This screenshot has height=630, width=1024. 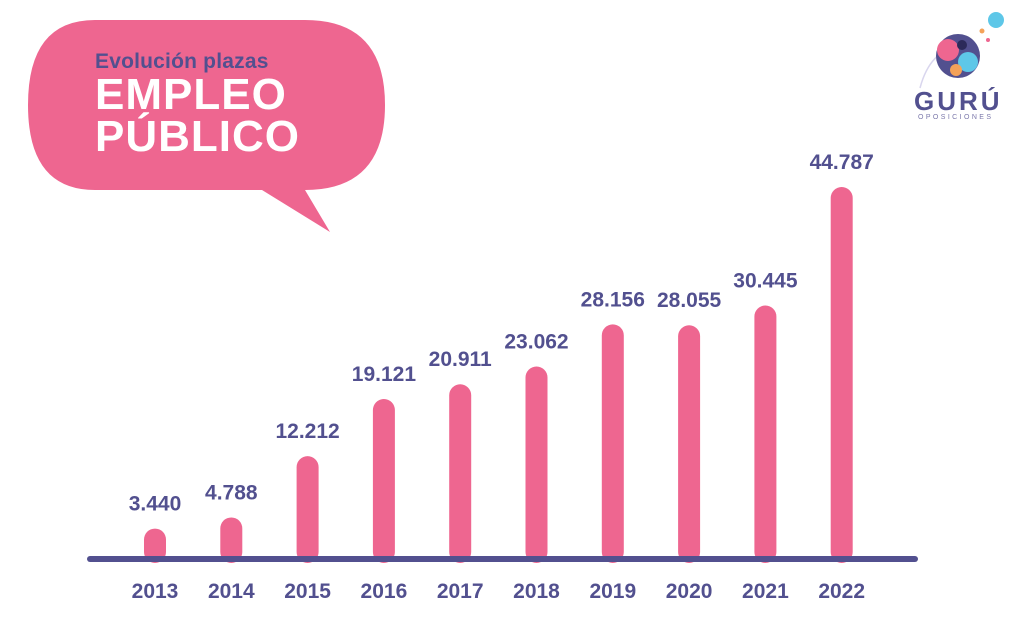 I want to click on chart-title-line-2: PÚBLICO, so click(x=197, y=136).